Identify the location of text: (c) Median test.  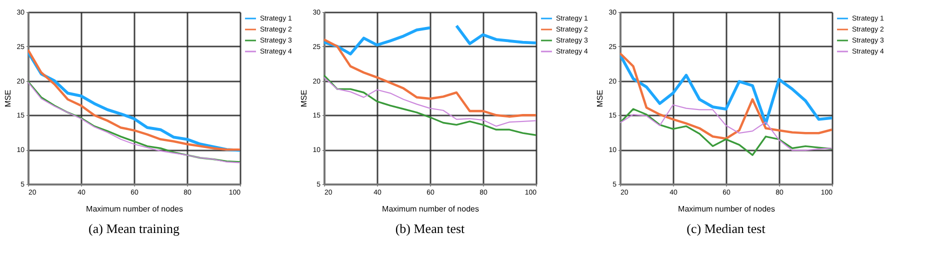
(726, 228).